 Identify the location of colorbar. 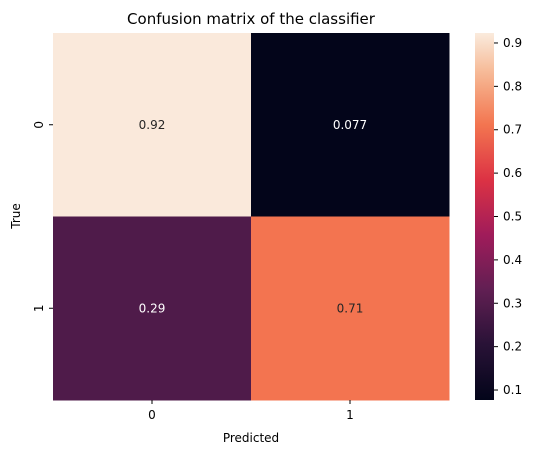
(484, 216).